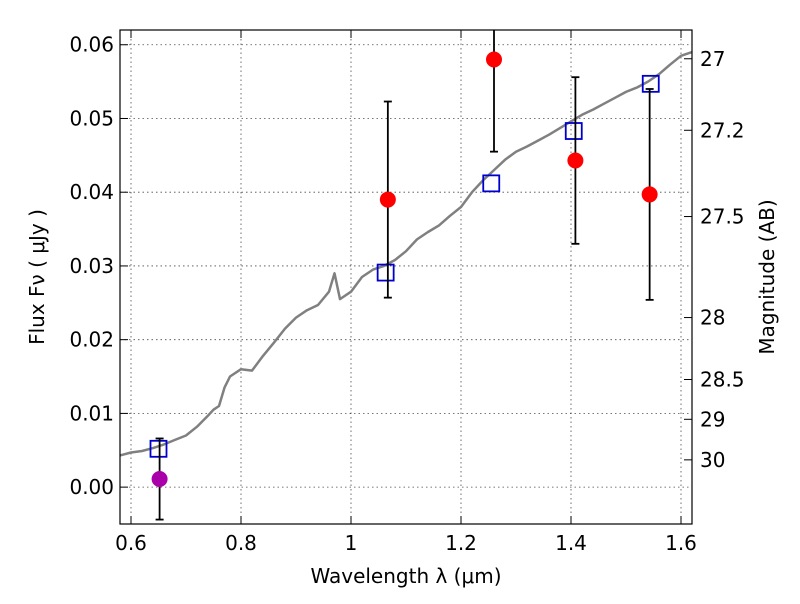  What do you see at coordinates (722, 130) in the screenshot?
I see `right-tick-label: 27.2` at bounding box center [722, 130].